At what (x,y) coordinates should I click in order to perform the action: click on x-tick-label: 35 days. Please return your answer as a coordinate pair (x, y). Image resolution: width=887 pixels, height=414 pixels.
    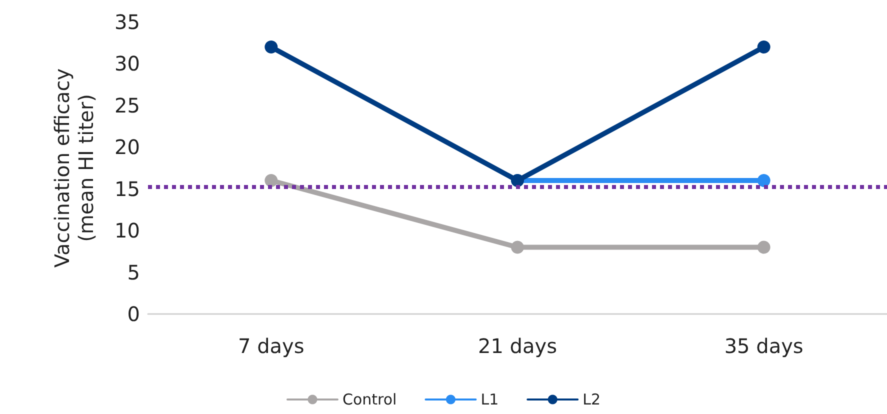
    Looking at the image, I should click on (764, 346).